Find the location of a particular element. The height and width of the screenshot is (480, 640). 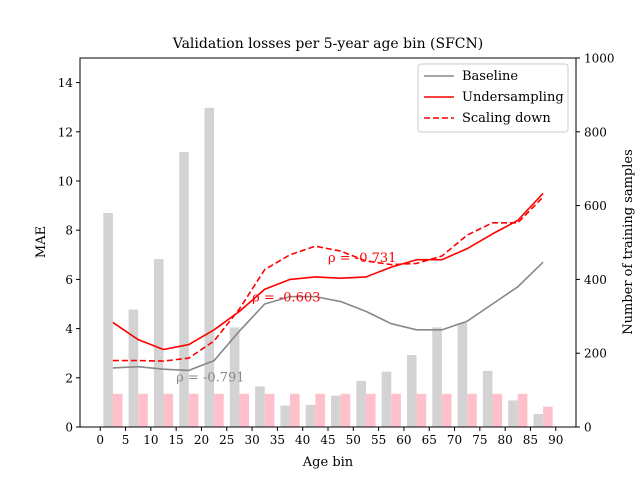

x-tick-label: 30 is located at coordinates (251, 440).